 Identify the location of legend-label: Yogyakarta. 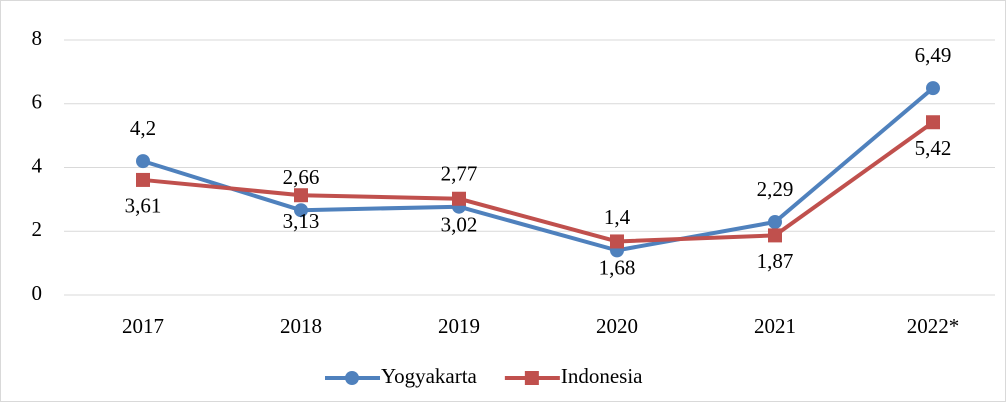
(429, 376).